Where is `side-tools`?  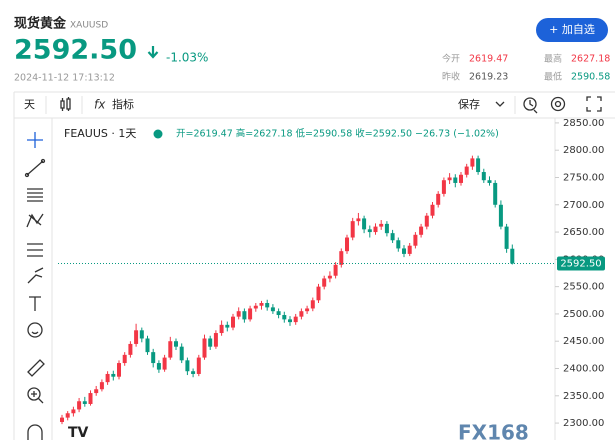 side-tools is located at coordinates (35, 286).